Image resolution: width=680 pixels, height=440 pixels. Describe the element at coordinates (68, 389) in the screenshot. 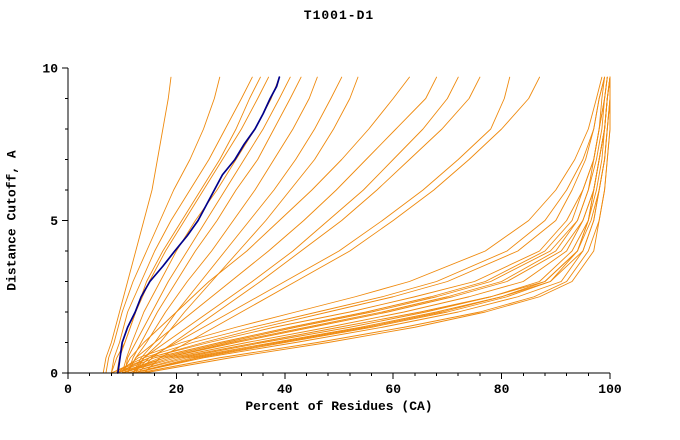

I see `x-tick-label: 0` at that location.